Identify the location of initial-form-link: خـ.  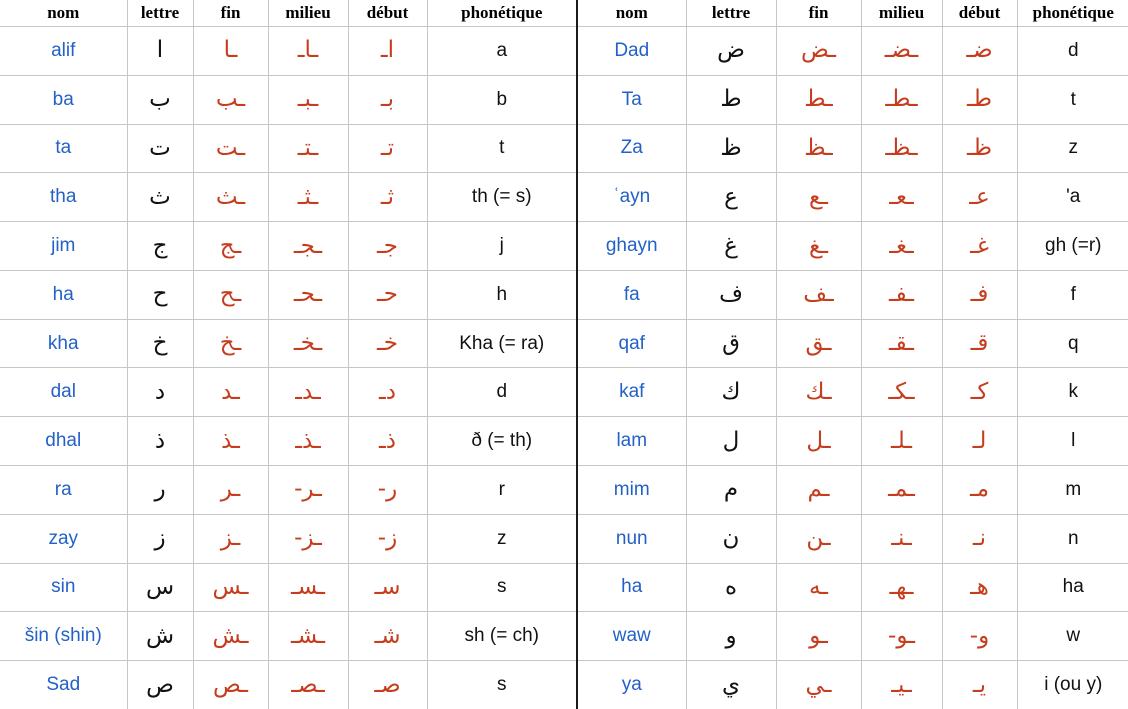
(387, 343).